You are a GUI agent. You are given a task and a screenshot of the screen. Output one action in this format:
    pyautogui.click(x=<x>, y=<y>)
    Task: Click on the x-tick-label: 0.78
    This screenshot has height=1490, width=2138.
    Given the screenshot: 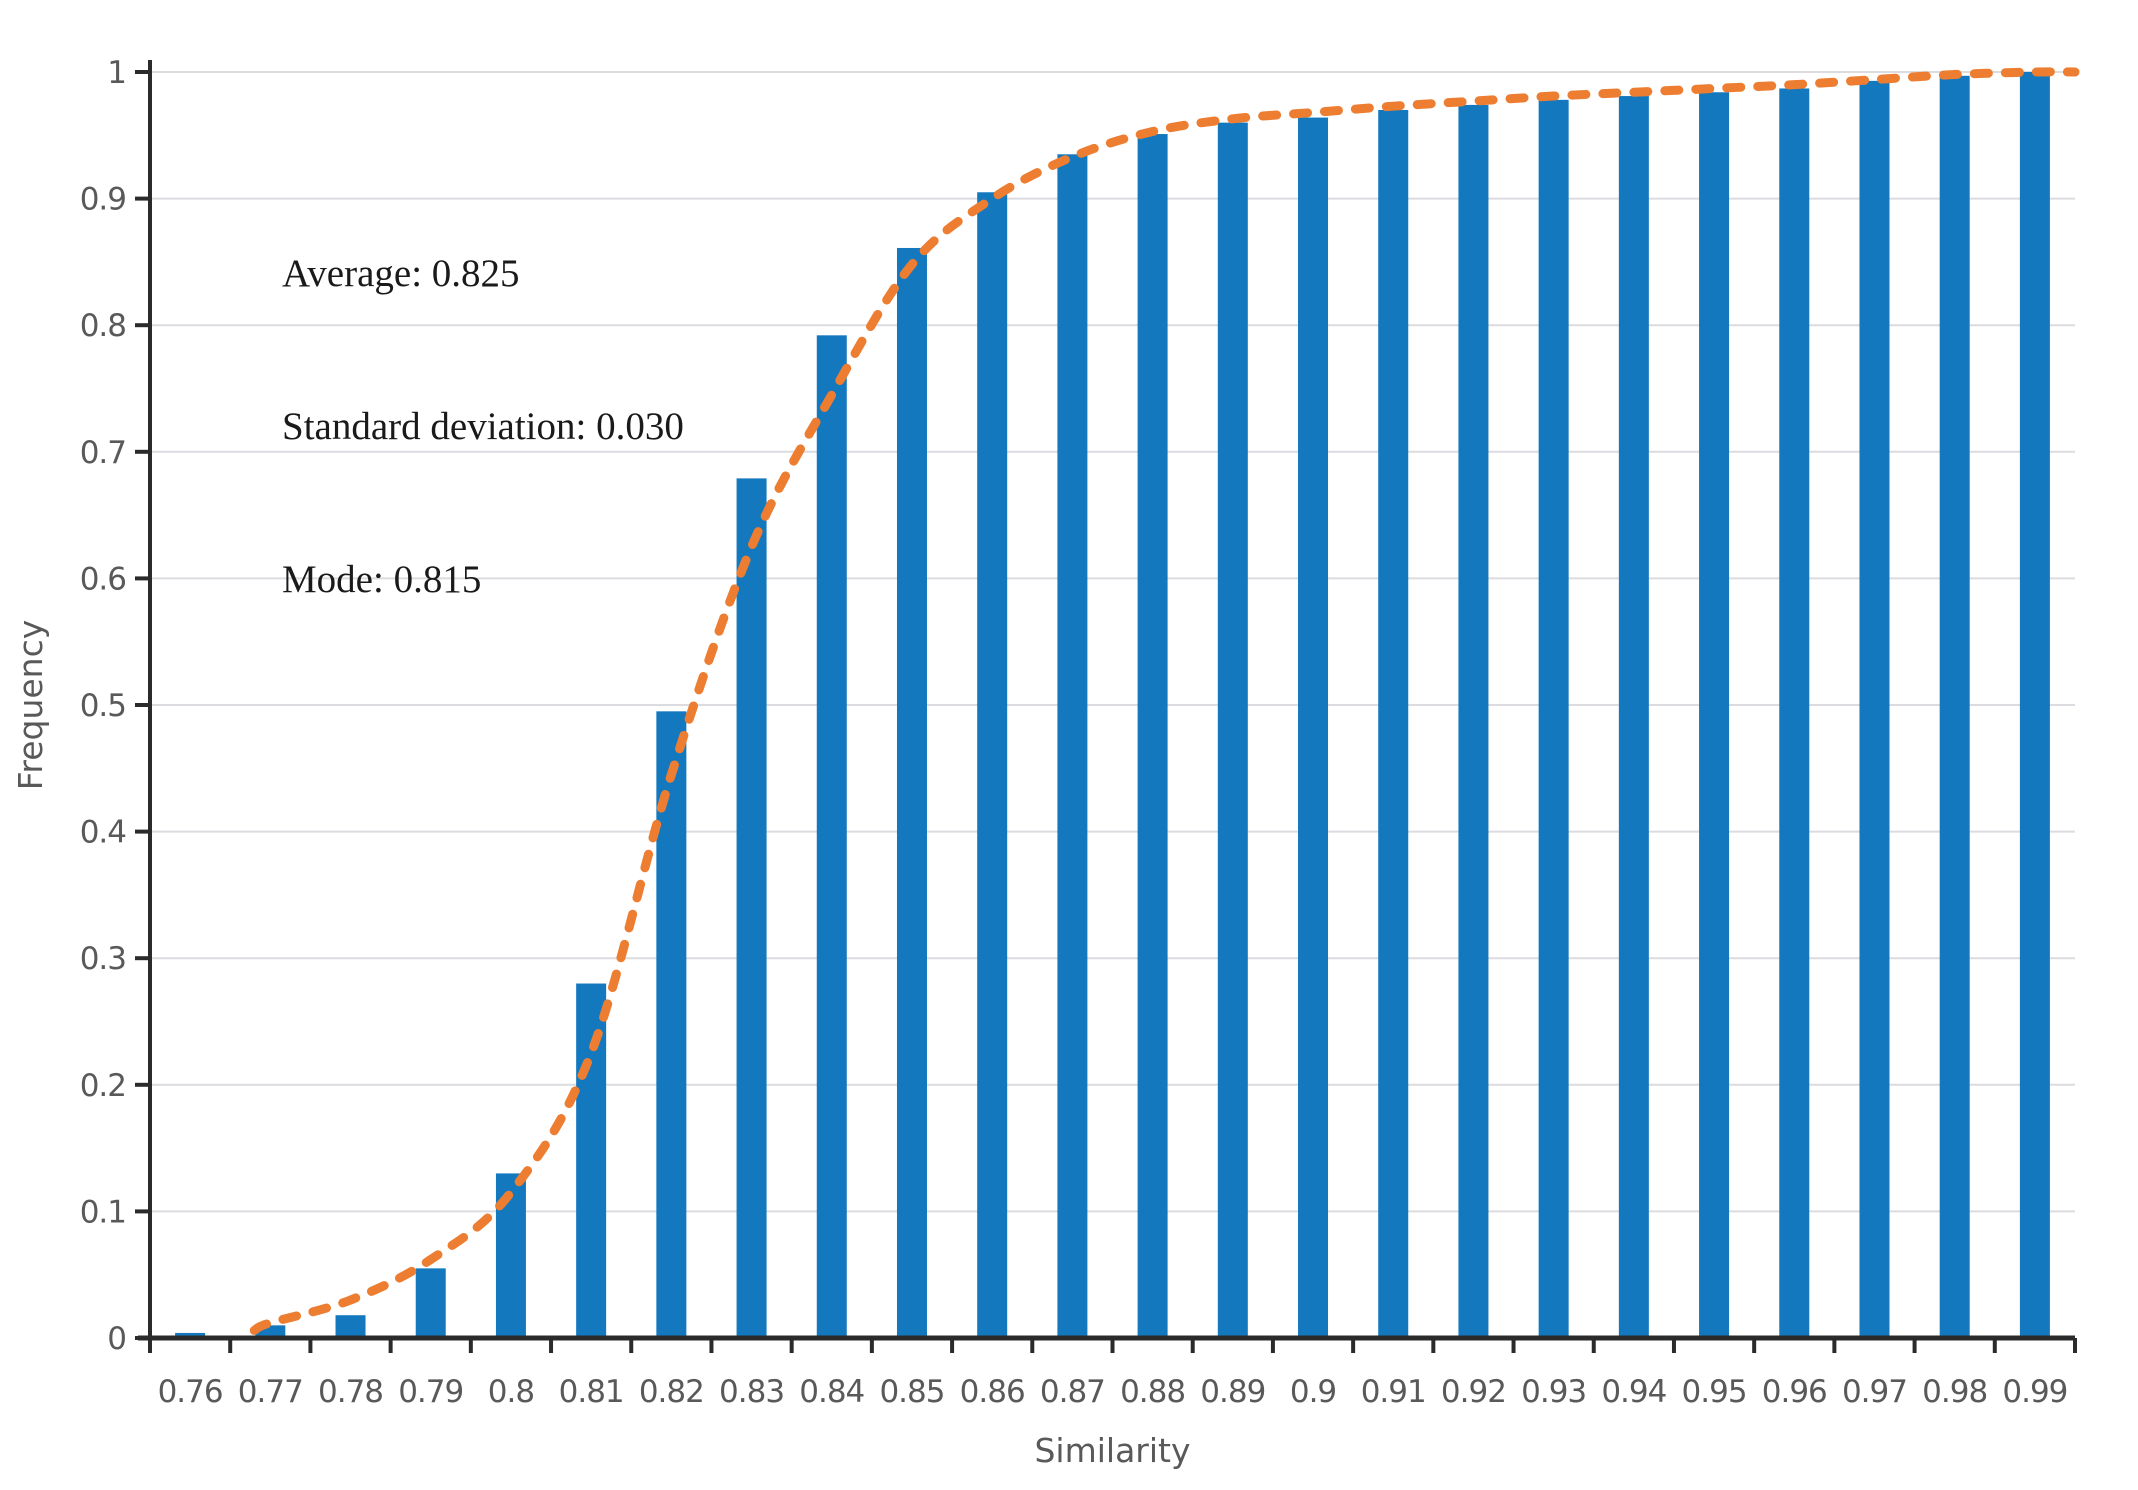 What is the action you would take?
    pyautogui.click(x=350, y=1392)
    